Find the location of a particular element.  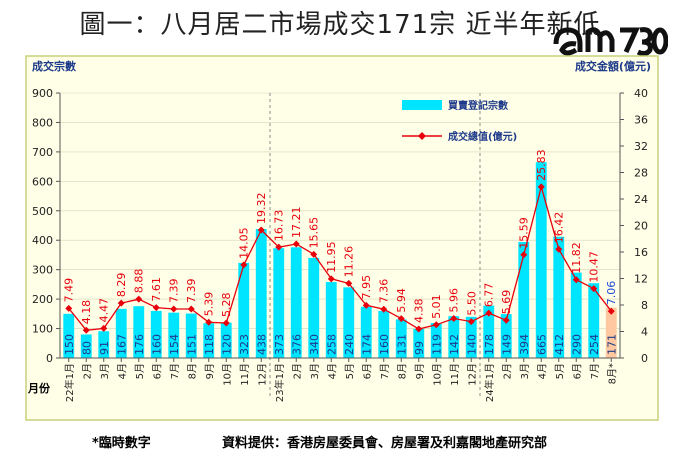

left-axis-tick-label: 500 is located at coordinates (42, 211).